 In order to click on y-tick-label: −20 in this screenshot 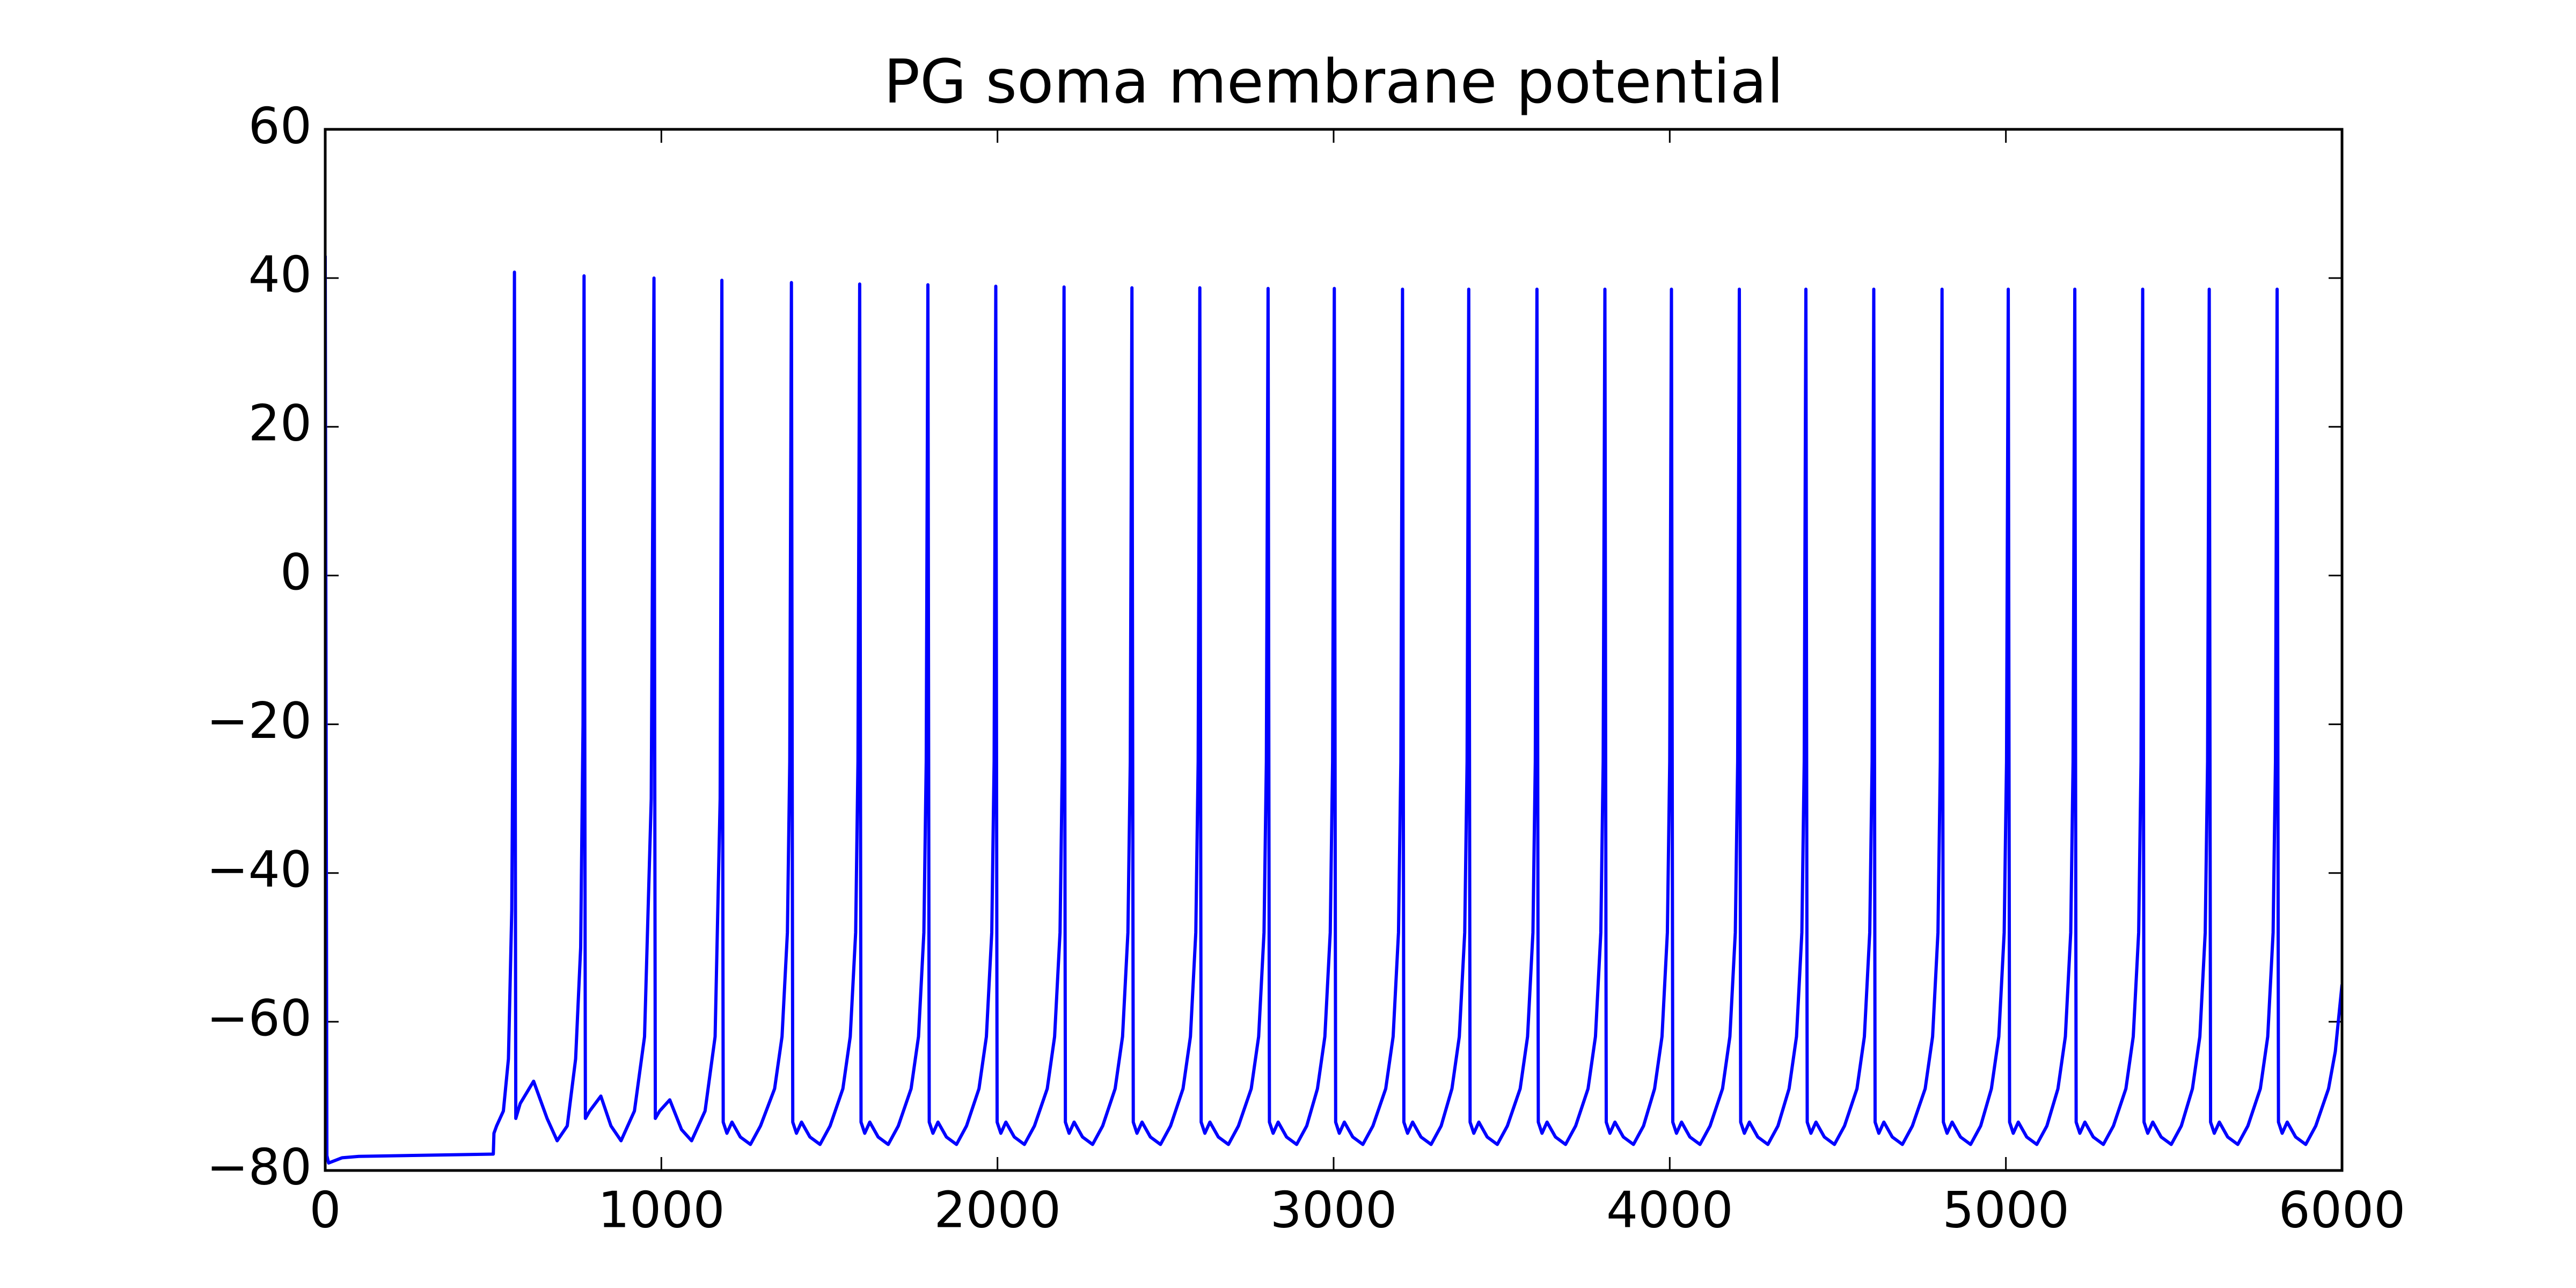, I will do `click(259, 721)`.